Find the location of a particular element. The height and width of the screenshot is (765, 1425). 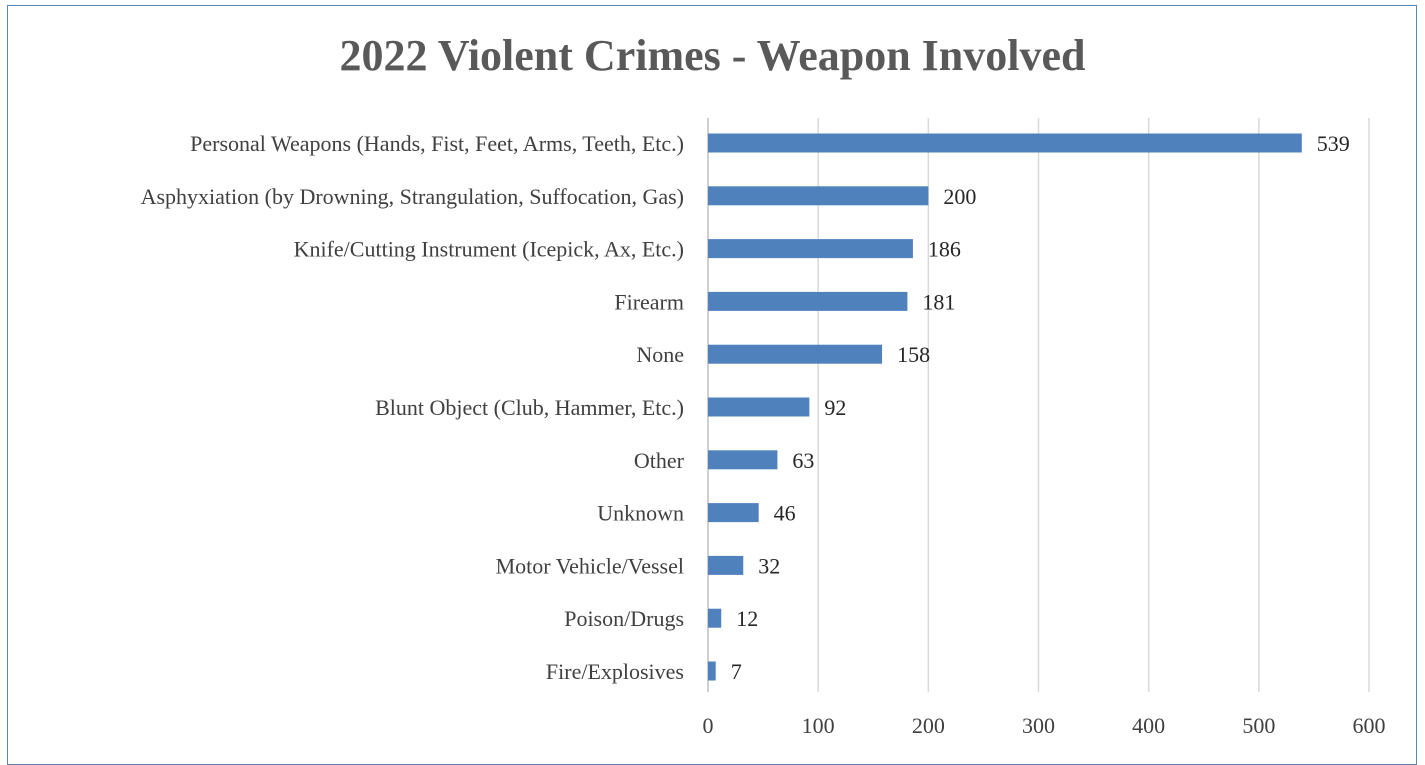

x-tick-label: 200 is located at coordinates (928, 725).